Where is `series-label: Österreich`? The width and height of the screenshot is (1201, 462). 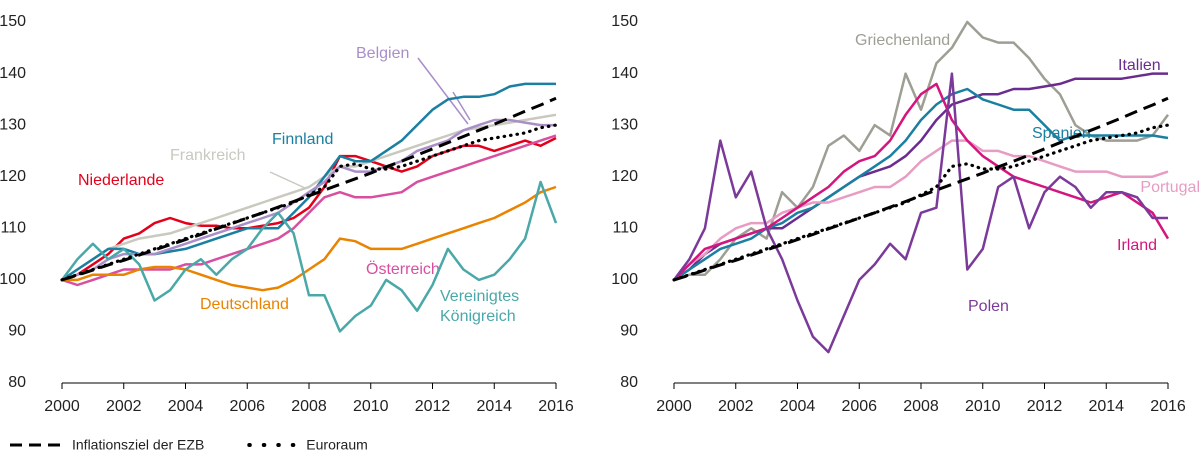
series-label: Österreich is located at coordinates (403, 269).